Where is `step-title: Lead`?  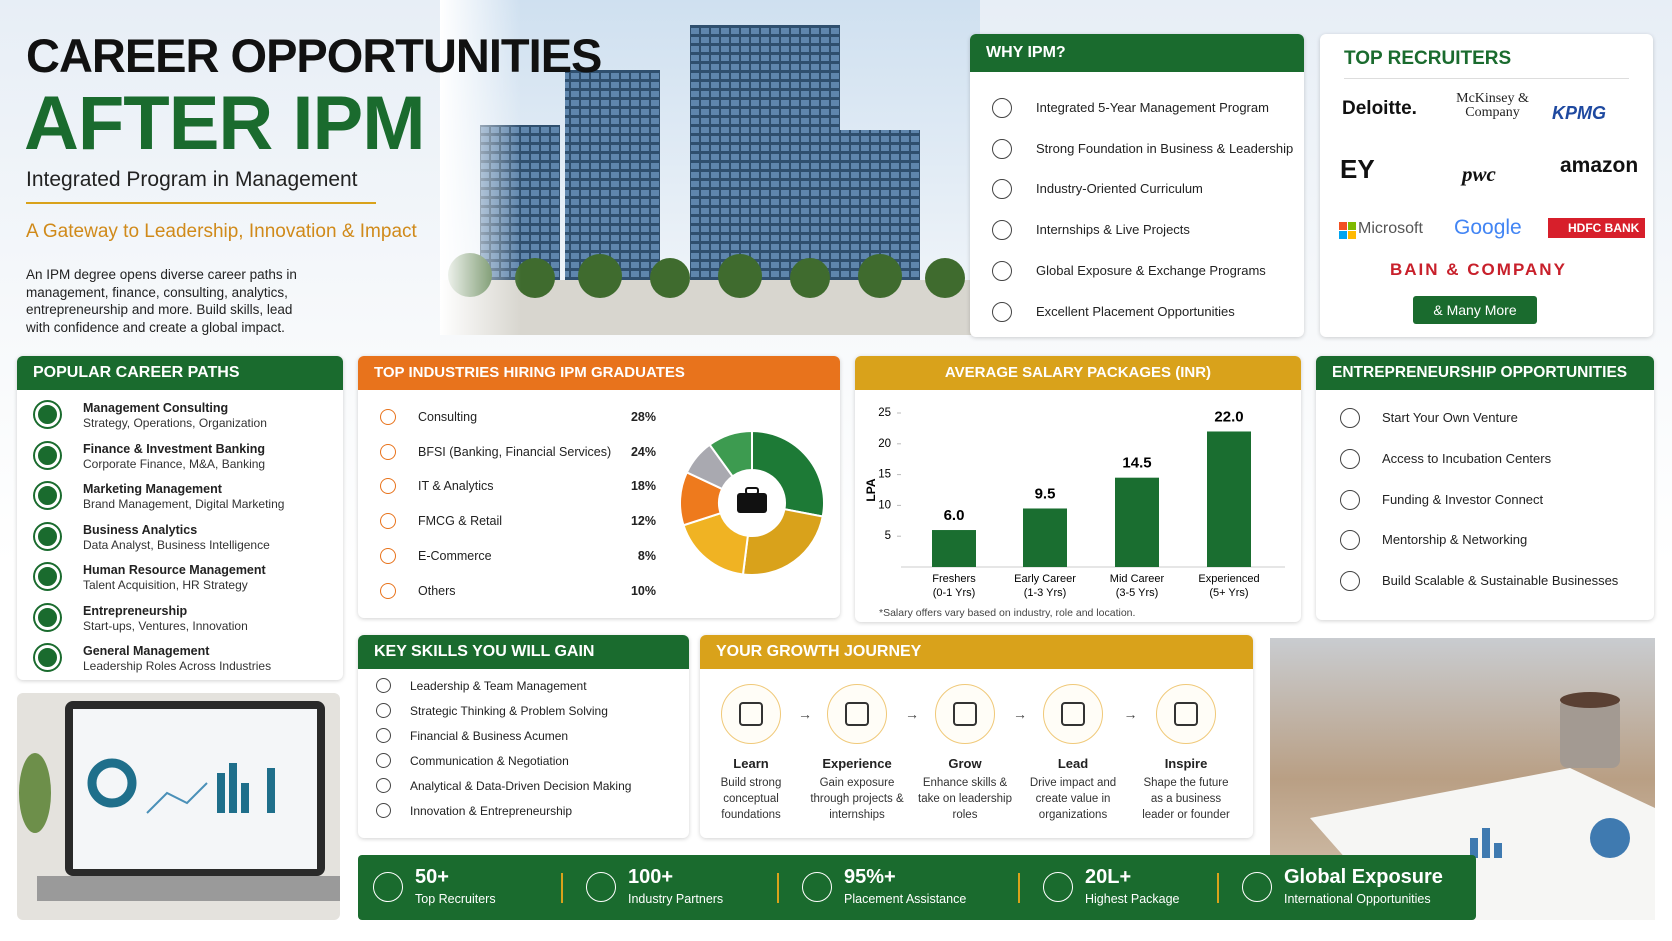 step-title: Lead is located at coordinates (1073, 763).